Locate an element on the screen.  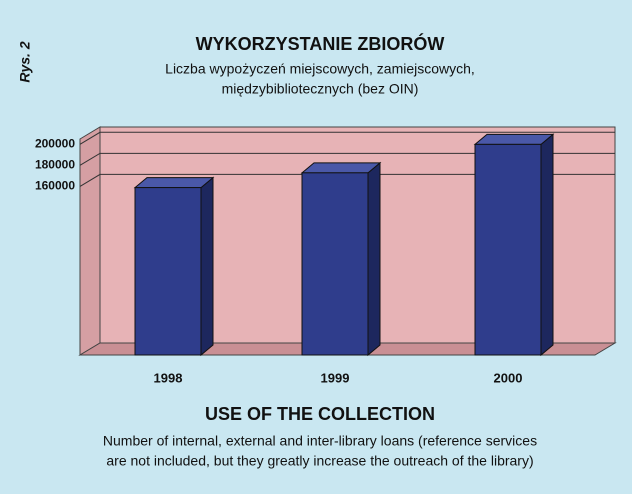
side-wall is located at coordinates (90, 241).